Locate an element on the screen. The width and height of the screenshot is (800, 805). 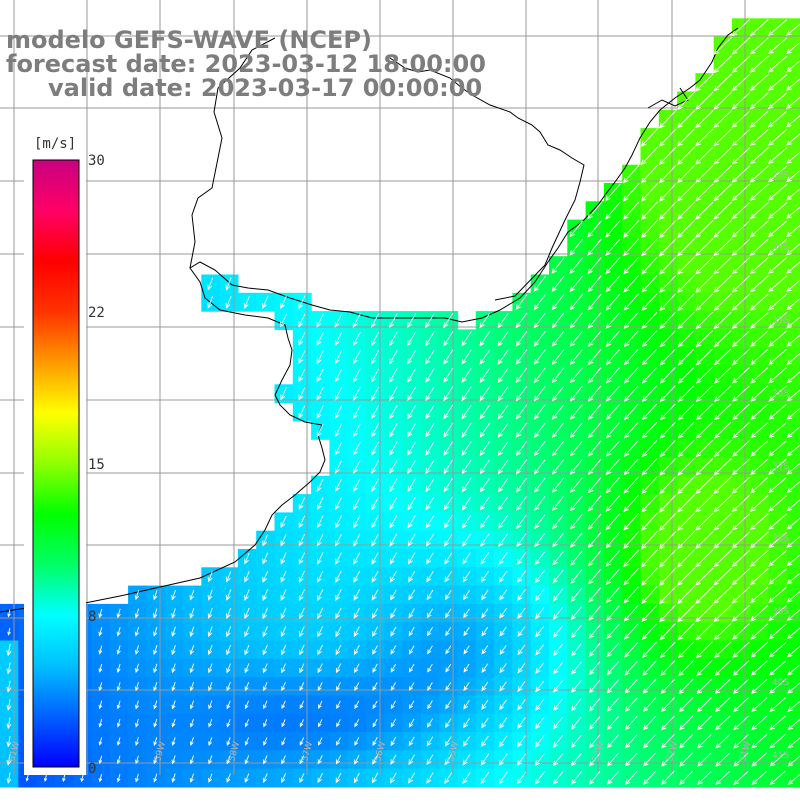
colorbar-tick-22: 22 is located at coordinates (96, 313).